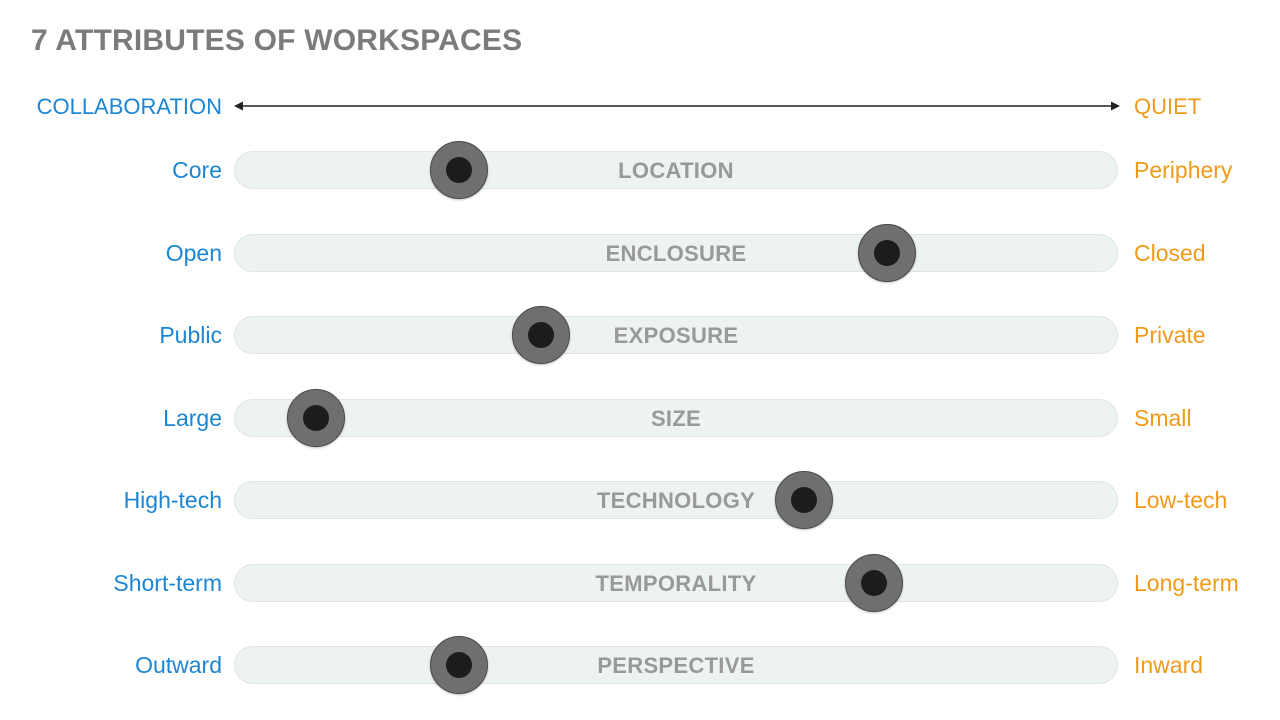 This screenshot has width=1280, height=720. What do you see at coordinates (197, 170) in the screenshot?
I see `row-left-label: Core` at bounding box center [197, 170].